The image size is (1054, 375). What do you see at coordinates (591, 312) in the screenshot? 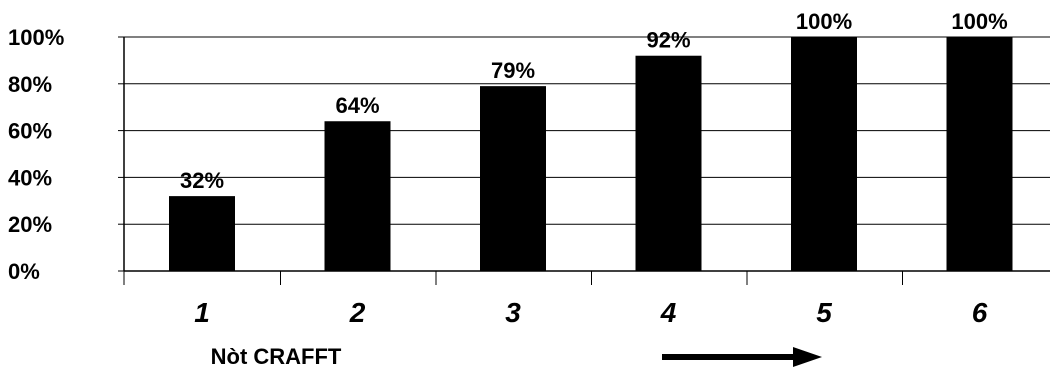
I see `x-tick-labels: 1 2 3 4 5 6` at bounding box center [591, 312].